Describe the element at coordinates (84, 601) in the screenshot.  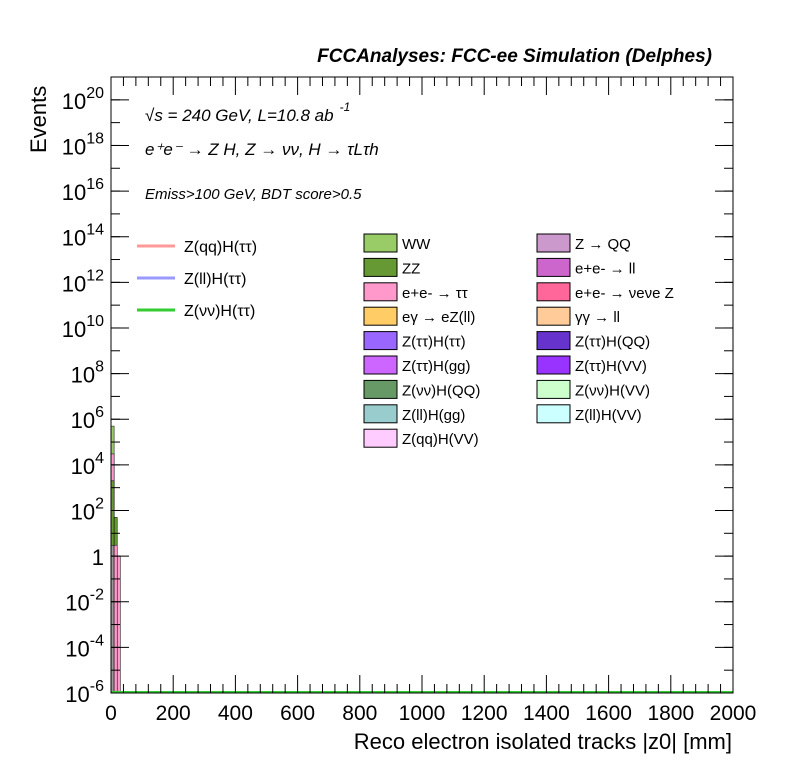
I see `y-tick-label: 10⁻²` at that location.